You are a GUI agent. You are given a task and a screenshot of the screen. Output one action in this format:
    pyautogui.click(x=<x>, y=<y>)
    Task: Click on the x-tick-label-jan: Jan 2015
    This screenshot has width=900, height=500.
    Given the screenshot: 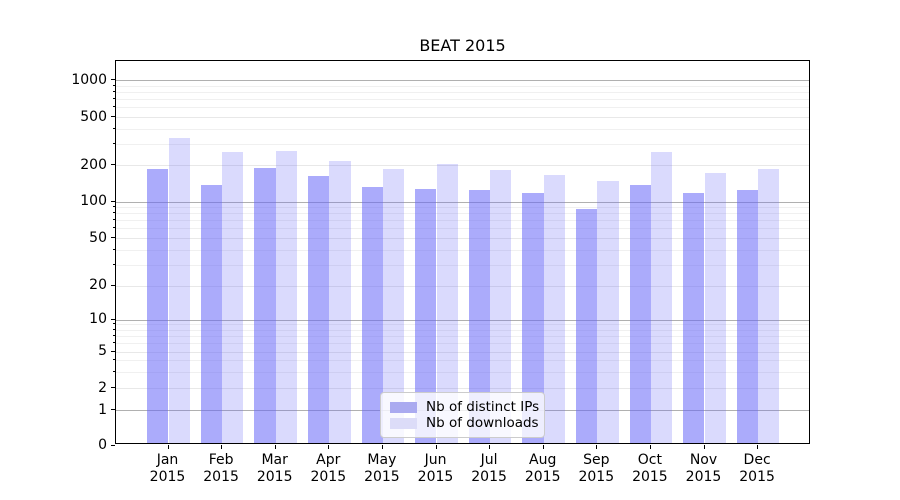 What is the action you would take?
    pyautogui.click(x=167, y=468)
    